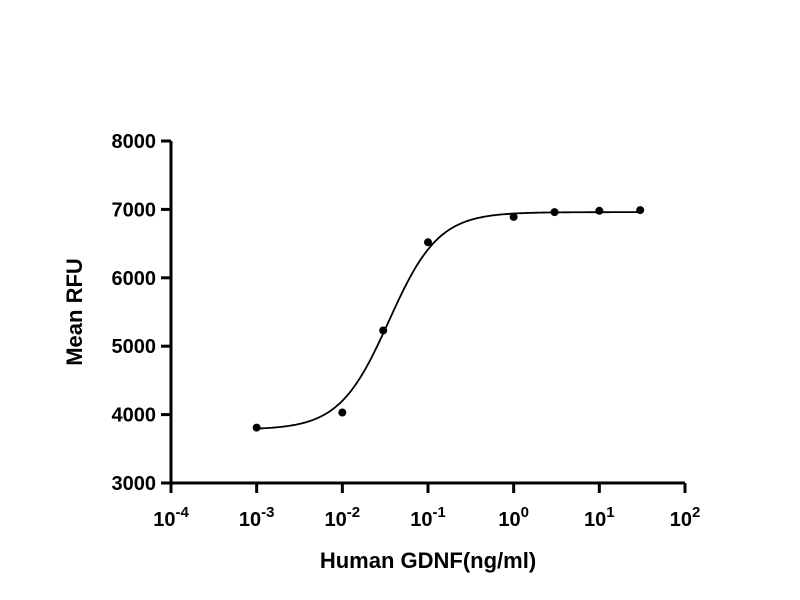 Image resolution: width=800 pixels, height=600 pixels. What do you see at coordinates (509, 520) in the screenshot?
I see `x-tick-base-4: 10` at bounding box center [509, 520].